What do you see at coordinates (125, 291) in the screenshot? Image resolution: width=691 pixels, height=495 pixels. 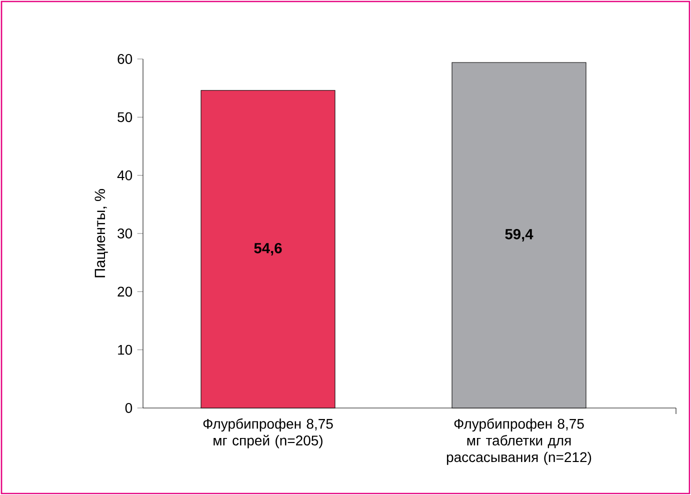 I see `y-tick-label: 20` at bounding box center [125, 291].